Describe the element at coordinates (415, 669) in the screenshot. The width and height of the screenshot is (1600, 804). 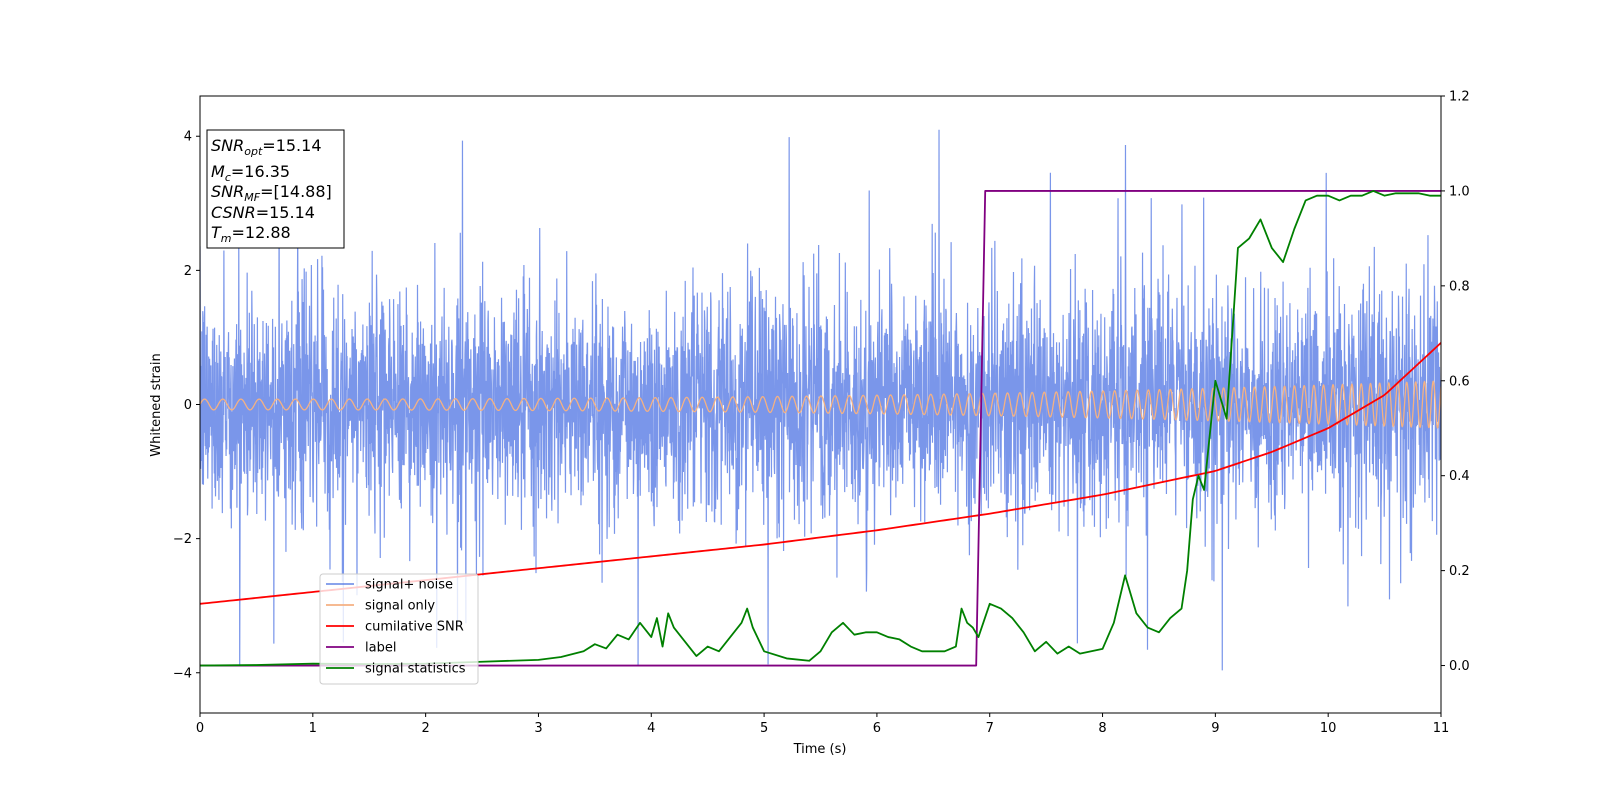
I see `legend-label: signal statistics` at that location.